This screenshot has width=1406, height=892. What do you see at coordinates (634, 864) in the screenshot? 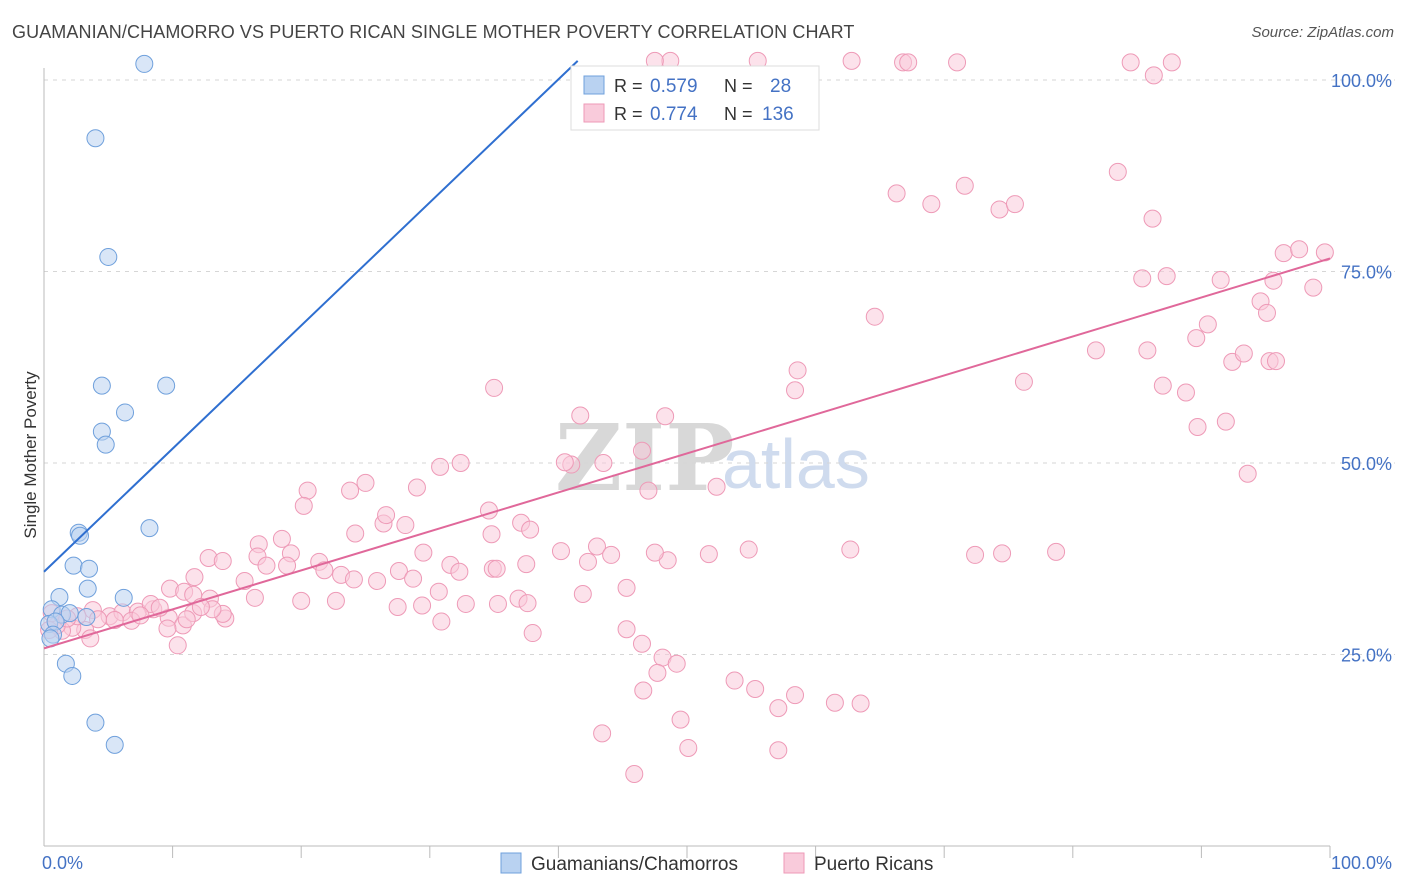
I see `bottom-legend-label-guamanians: Guamanians/Chamorros` at bounding box center [634, 864].